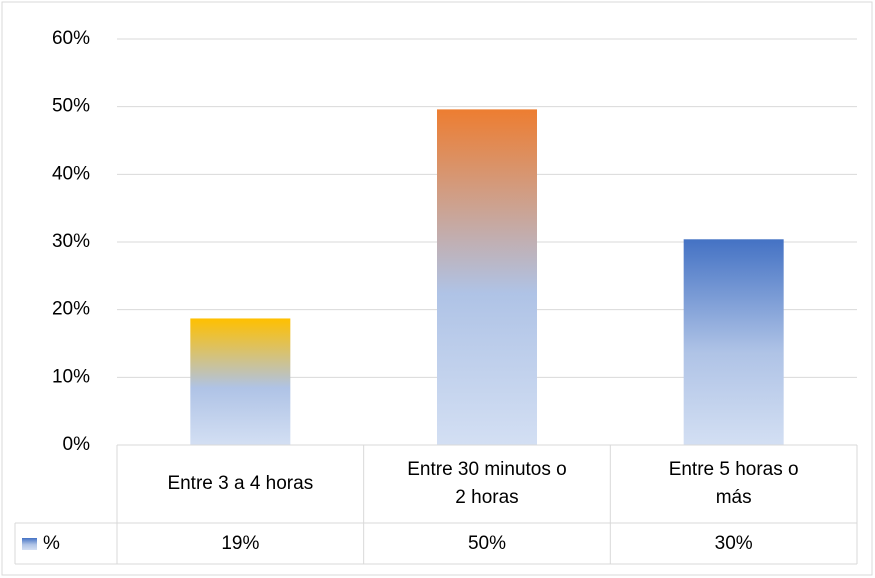  Describe the element at coordinates (71, 106) in the screenshot. I see `y-tick-label: 50%` at that location.